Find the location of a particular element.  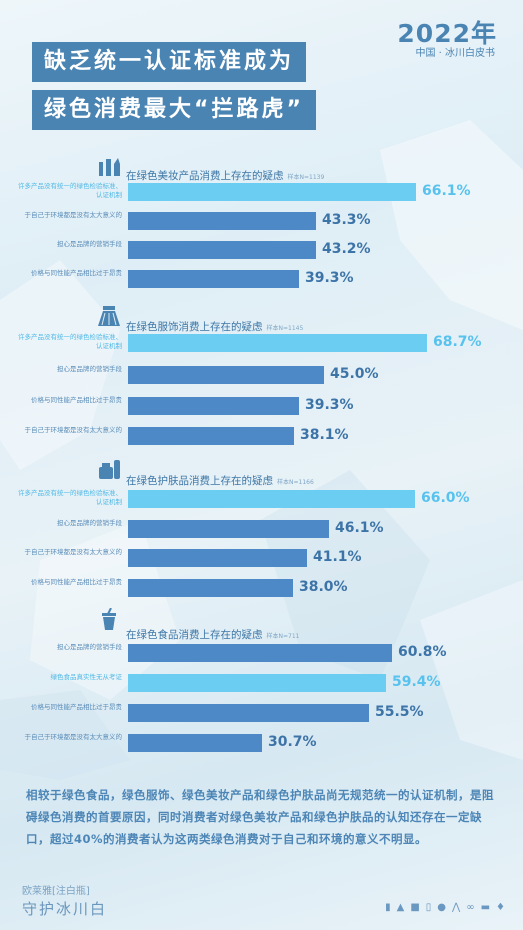

section-title-food: 在绿色食品消费上存在的疑虑 样本N=711 is located at coordinates (213, 635).